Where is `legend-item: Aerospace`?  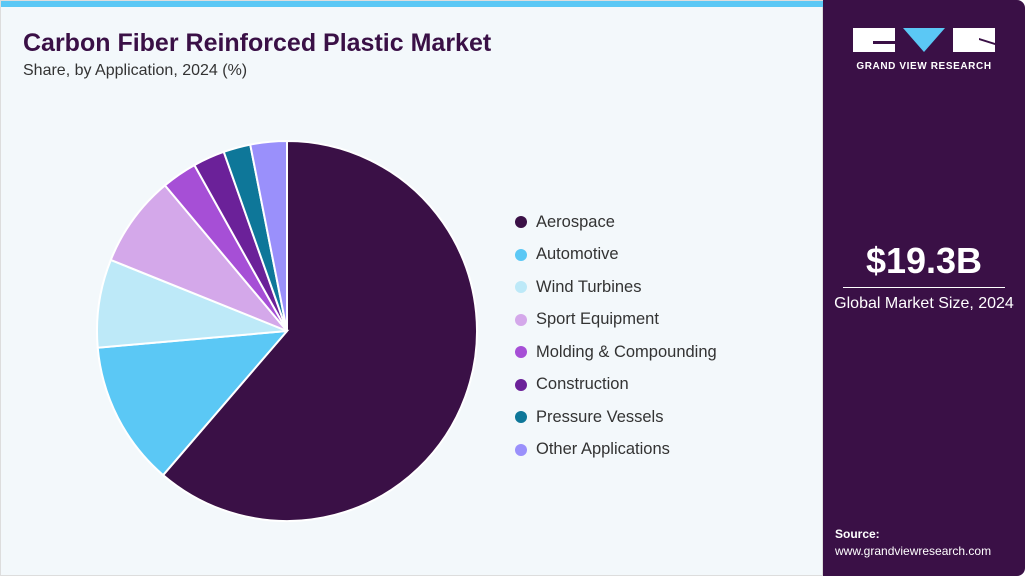 legend-item: Aerospace is located at coordinates (616, 222).